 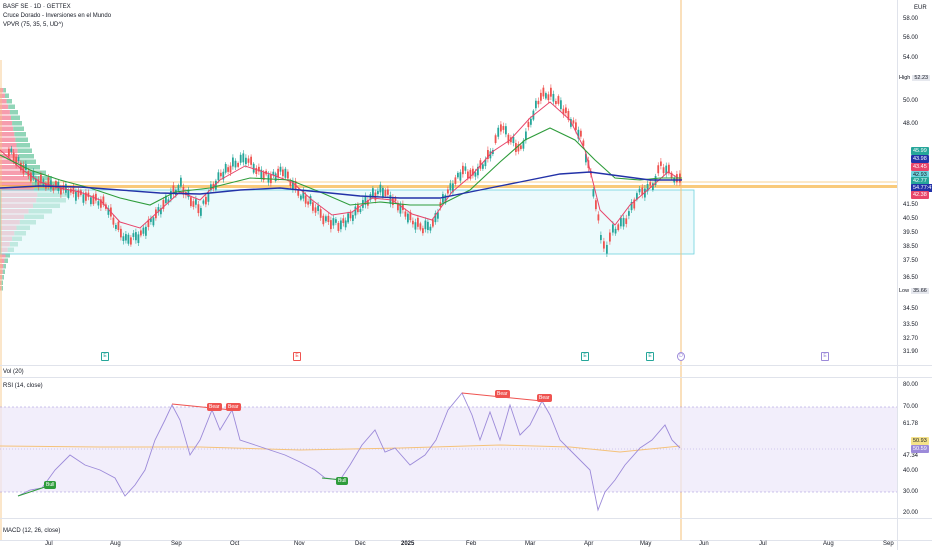 What do you see at coordinates (911, 247) in the screenshot?
I see `price-scale-label: 38.50` at bounding box center [911, 247].